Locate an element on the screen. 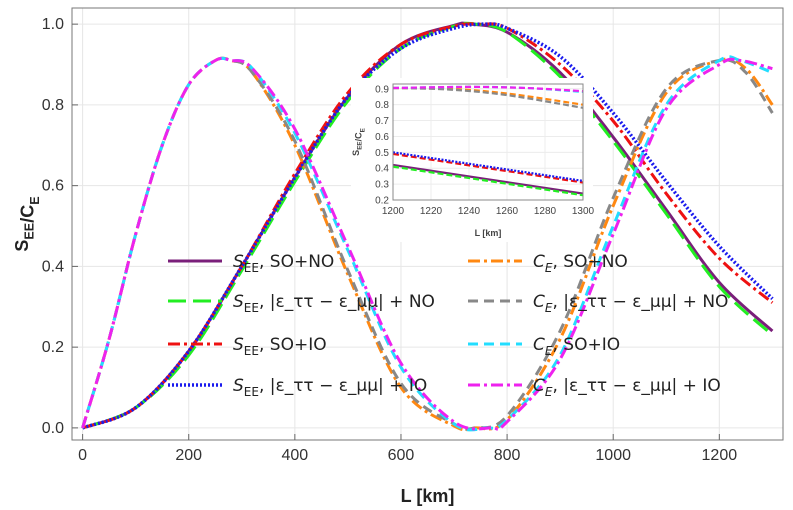  inset-y-tick-label: 0.9 is located at coordinates (382, 89).